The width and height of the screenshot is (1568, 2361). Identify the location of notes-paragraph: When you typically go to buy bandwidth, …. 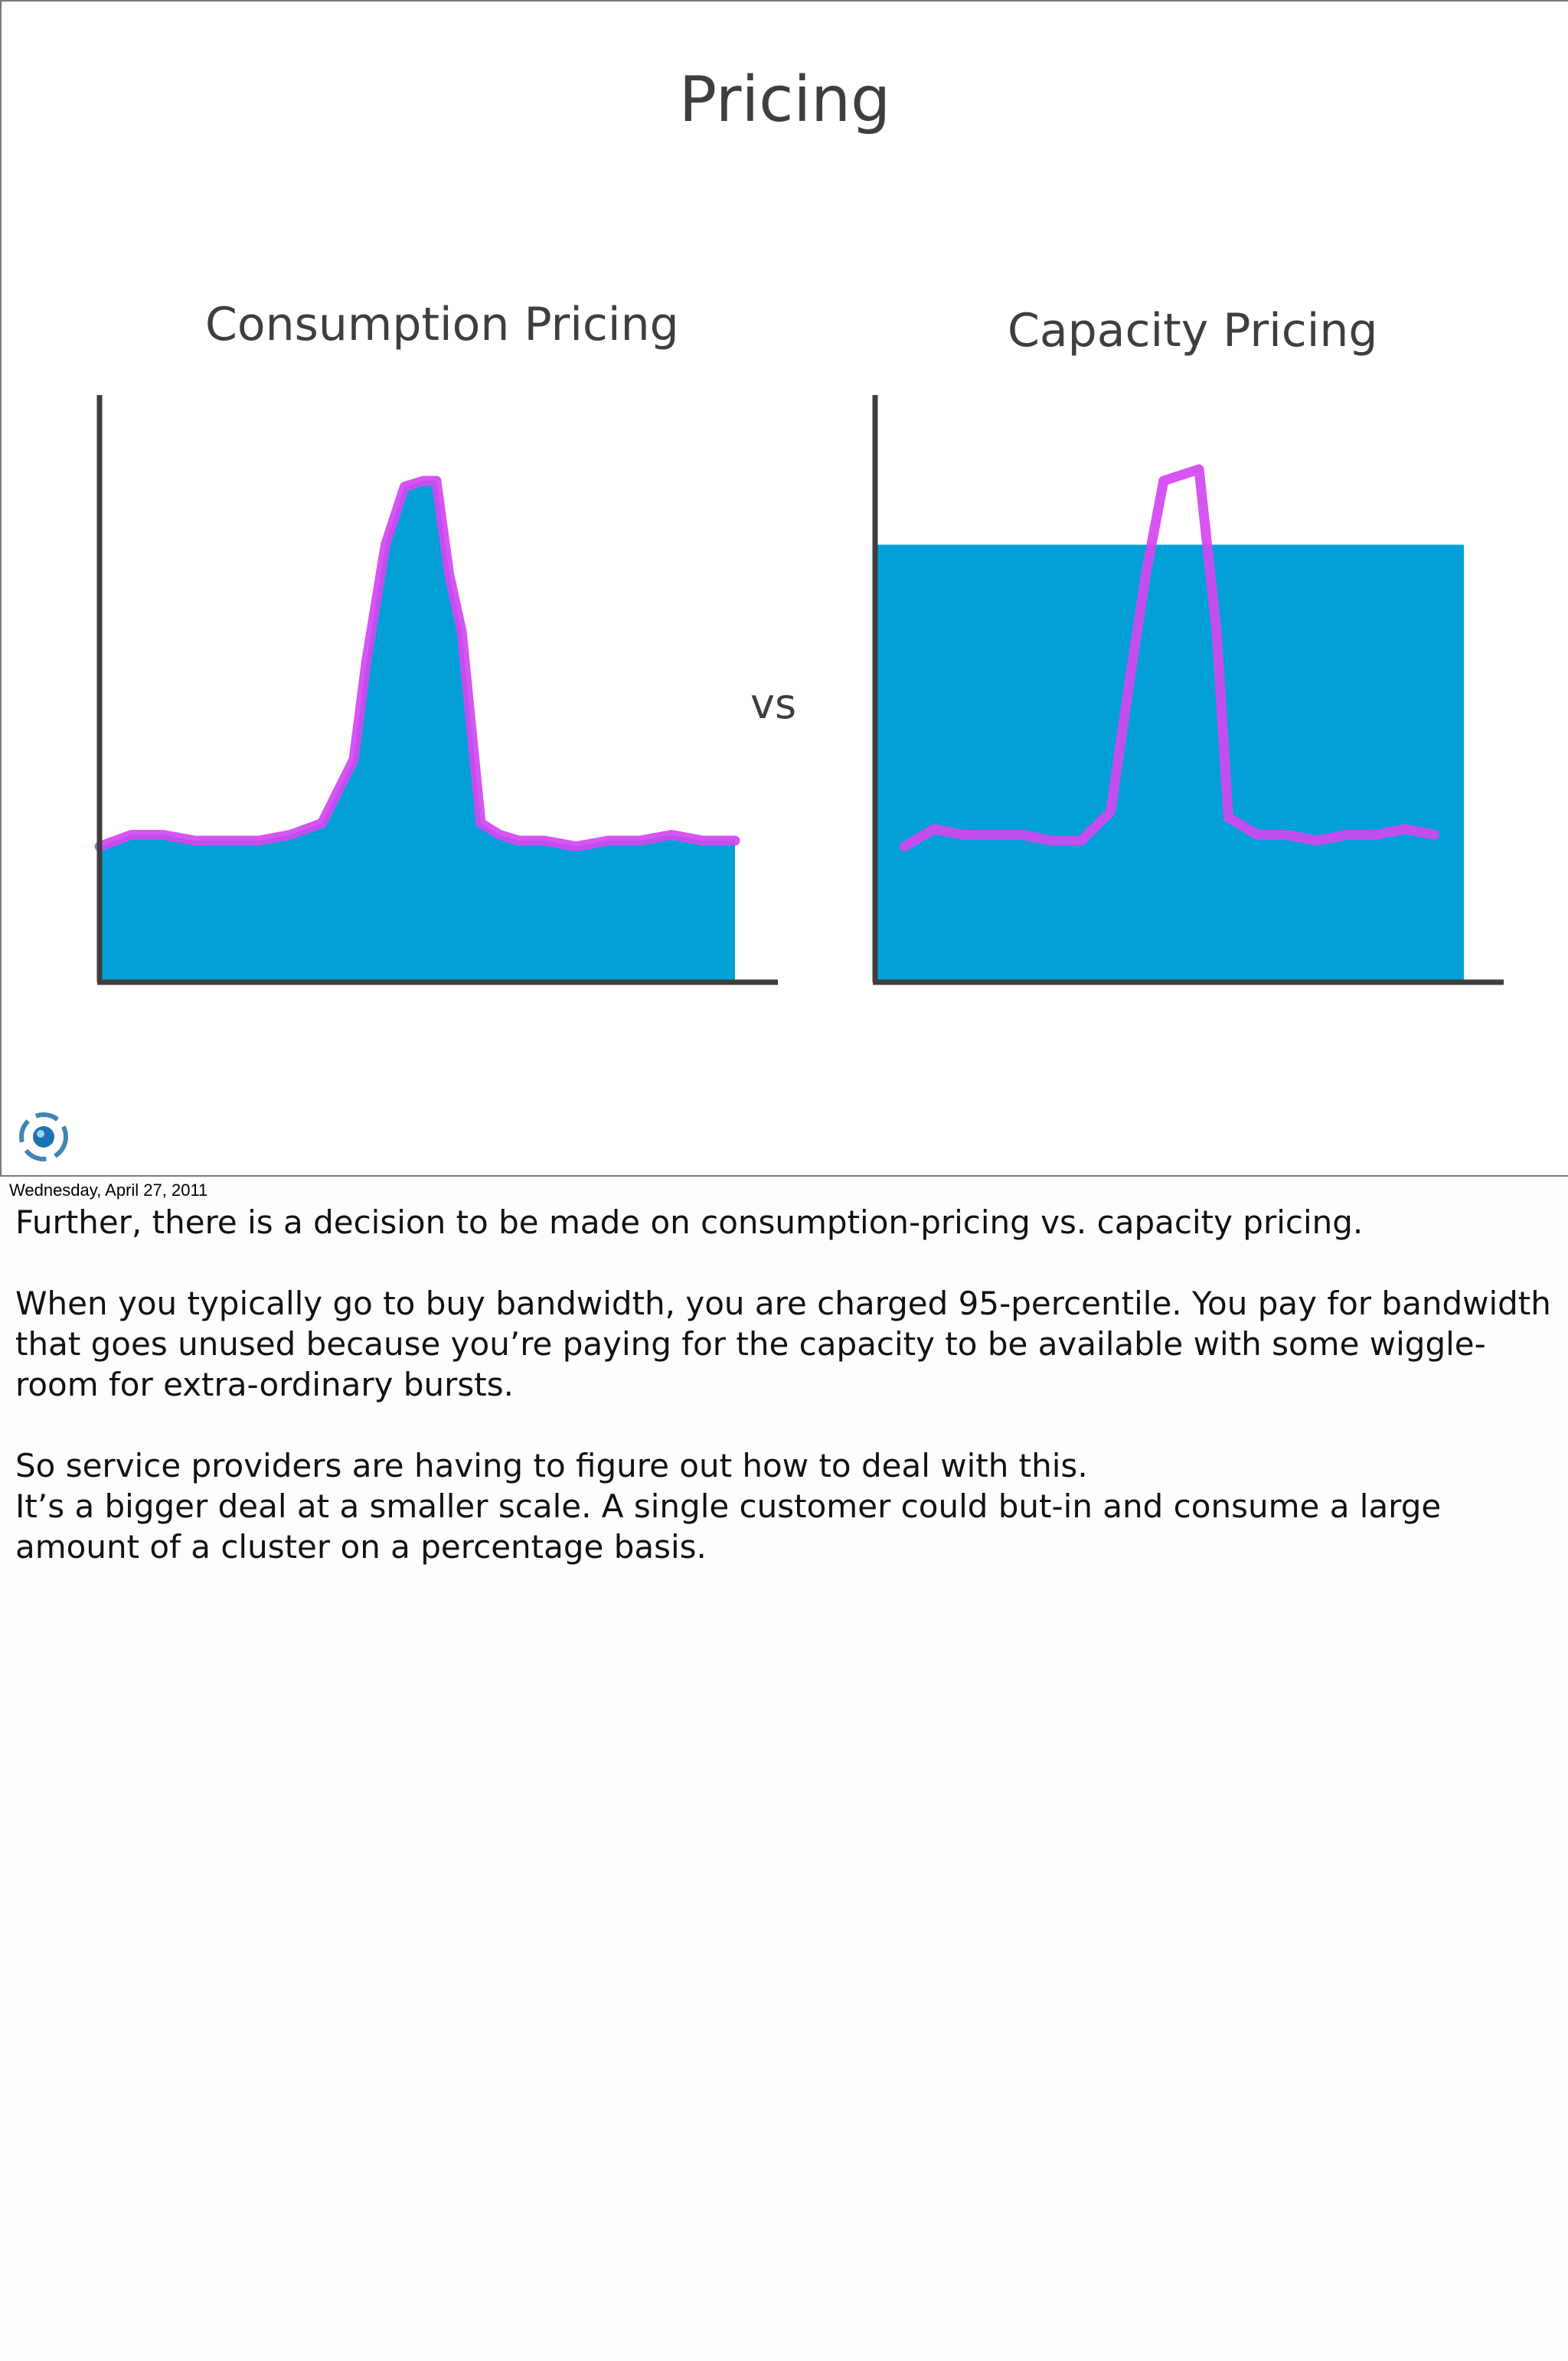
(783, 1344).